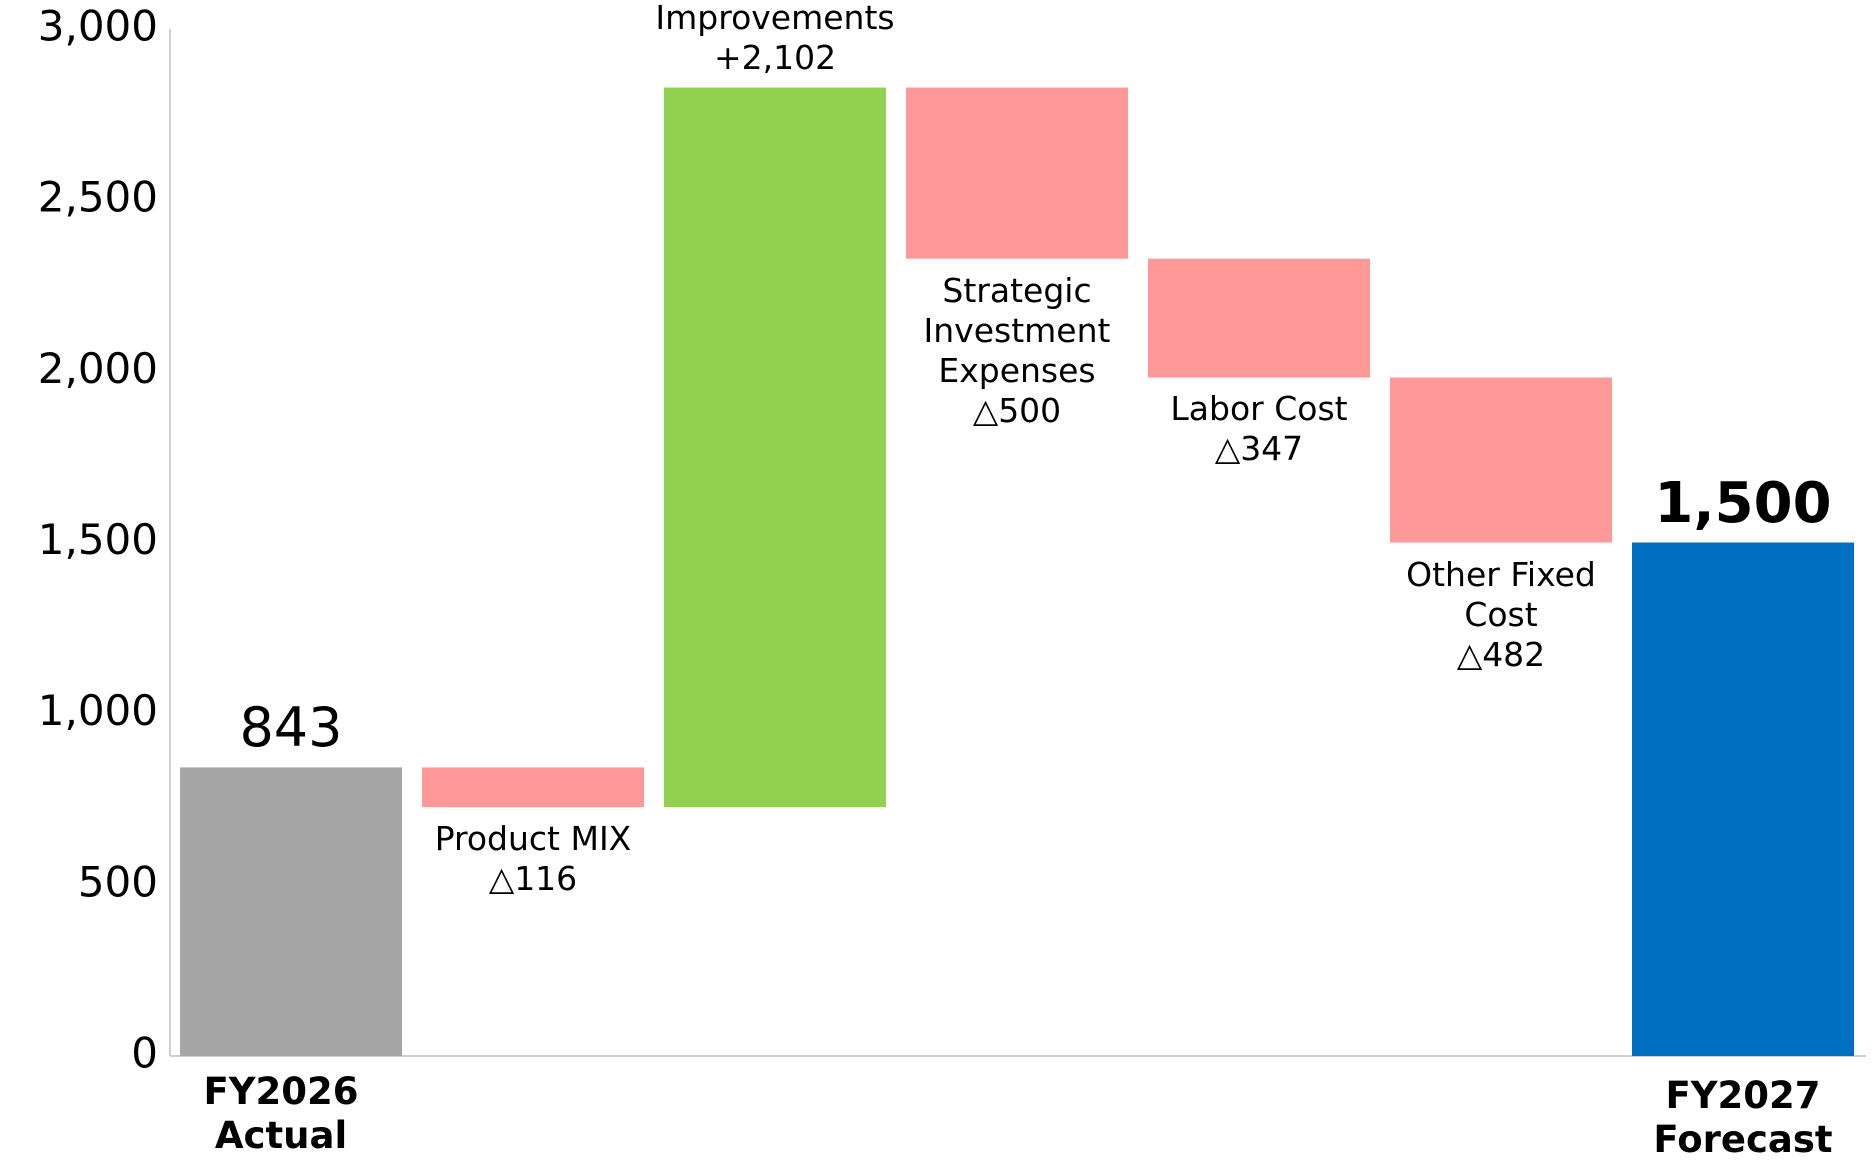  I want to click on value-label: 843, so click(291, 728).